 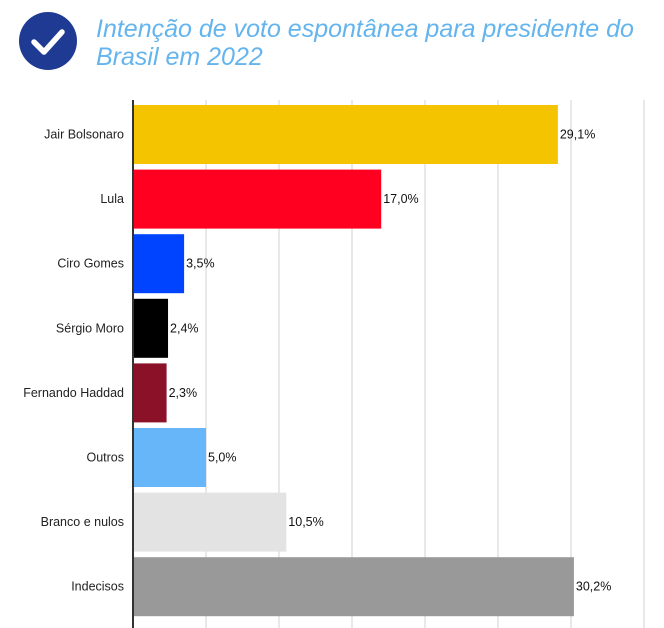 I want to click on value-label: 2,4%, so click(x=184, y=328).